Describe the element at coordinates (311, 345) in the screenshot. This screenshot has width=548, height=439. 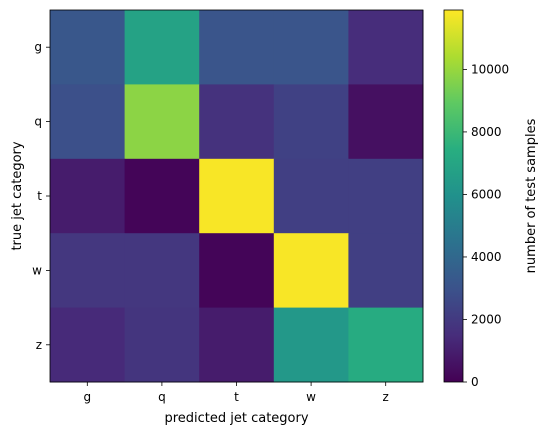
I see `heatmap-cell-z-w` at that location.